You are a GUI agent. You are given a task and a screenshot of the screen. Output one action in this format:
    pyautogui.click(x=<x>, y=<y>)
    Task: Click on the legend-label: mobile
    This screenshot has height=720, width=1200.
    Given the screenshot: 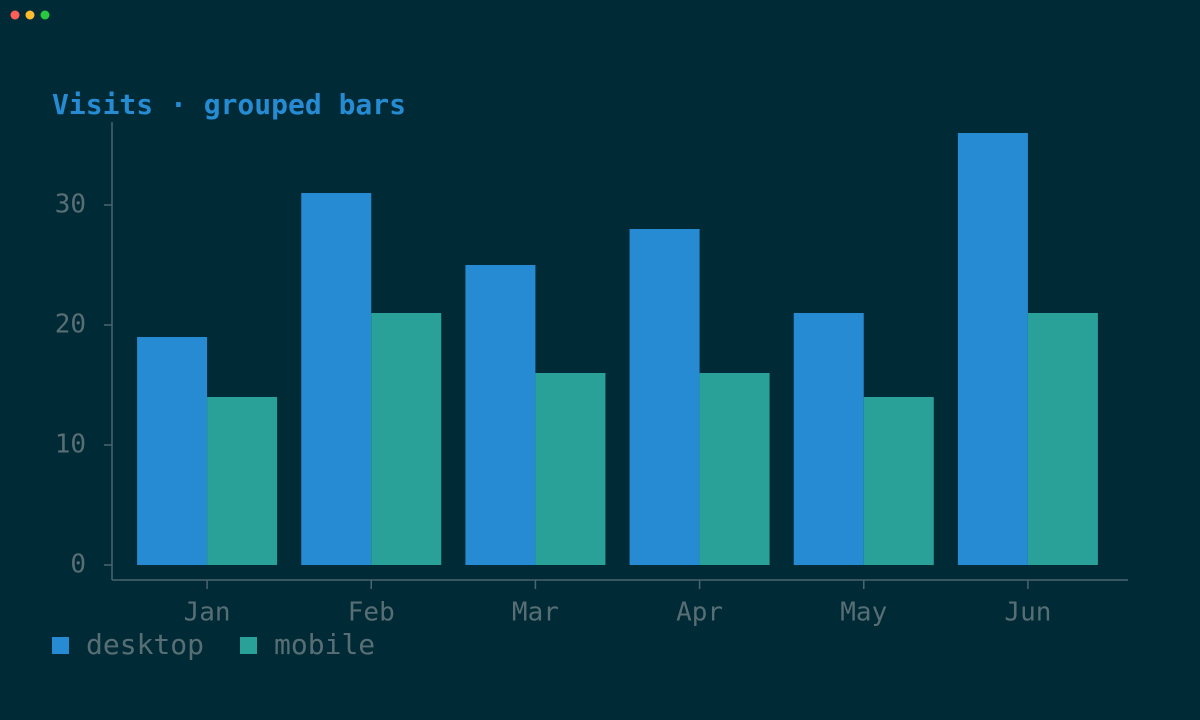 What is the action you would take?
    pyautogui.click(x=324, y=644)
    